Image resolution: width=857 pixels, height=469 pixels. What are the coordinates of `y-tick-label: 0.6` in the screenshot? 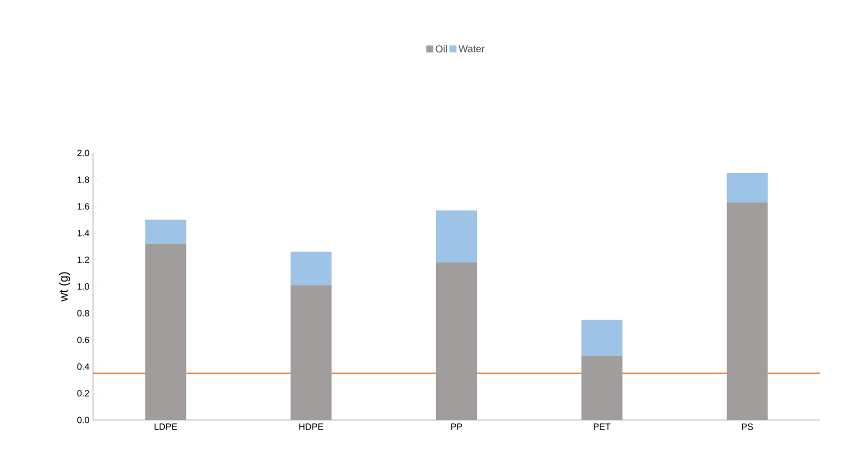 It's located at (83, 340).